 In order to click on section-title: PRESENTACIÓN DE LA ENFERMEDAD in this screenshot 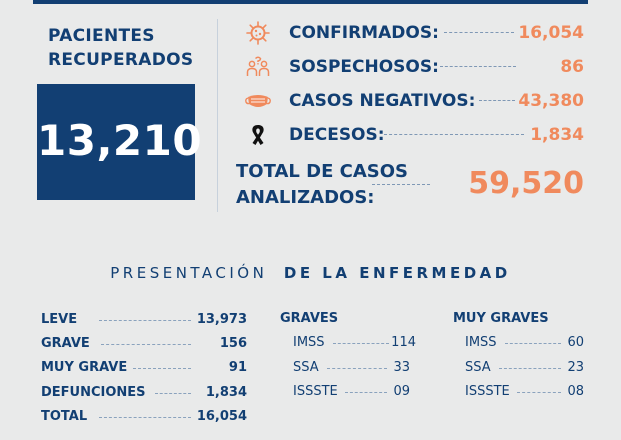, I will do `click(310, 273)`.